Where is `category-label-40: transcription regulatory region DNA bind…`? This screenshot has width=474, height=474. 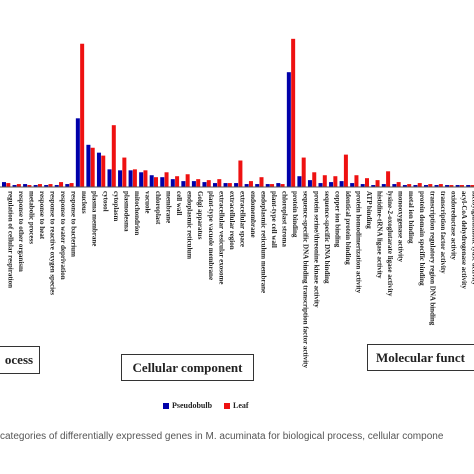
category-label-40: transcription regulatory region DNA bind… is located at coordinates (432, 258).